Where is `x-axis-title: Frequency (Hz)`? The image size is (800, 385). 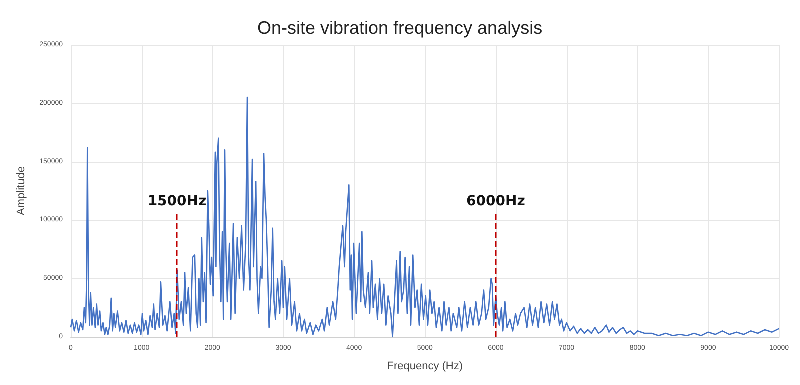
x-axis-title: Frequency (Hz) is located at coordinates (425, 366).